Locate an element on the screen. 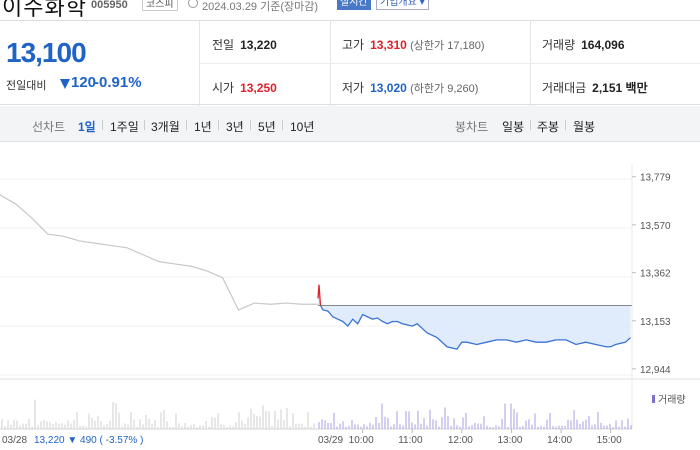 Image resolution: width=700 pixels, height=450 pixels. today-label: 03/29 is located at coordinates (330, 440).